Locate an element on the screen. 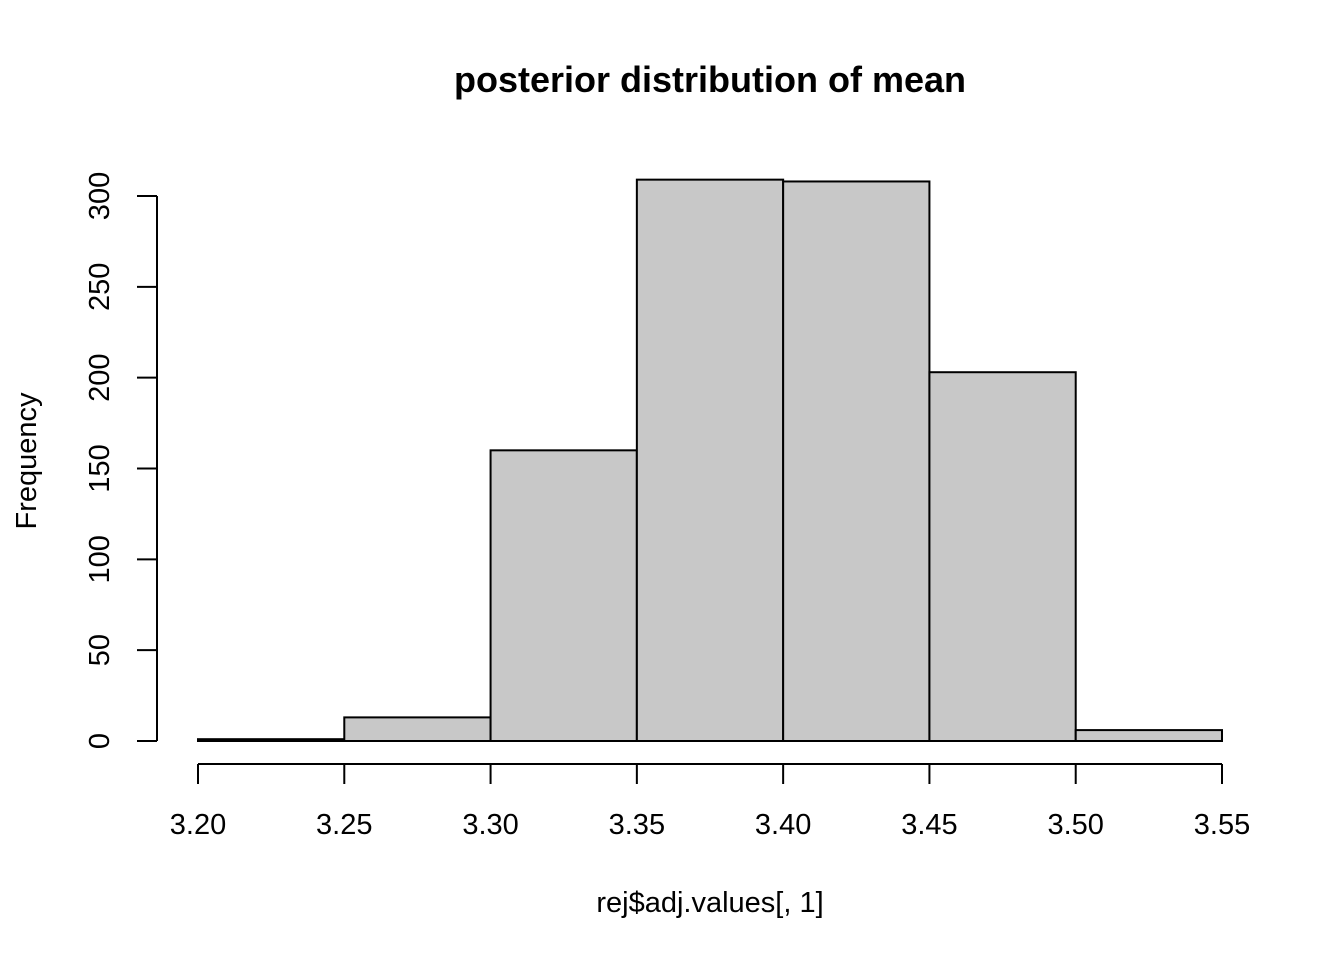 Image resolution: width=1344 pixels, height=960 pixels. y-tick-label: 0 is located at coordinates (100, 741).